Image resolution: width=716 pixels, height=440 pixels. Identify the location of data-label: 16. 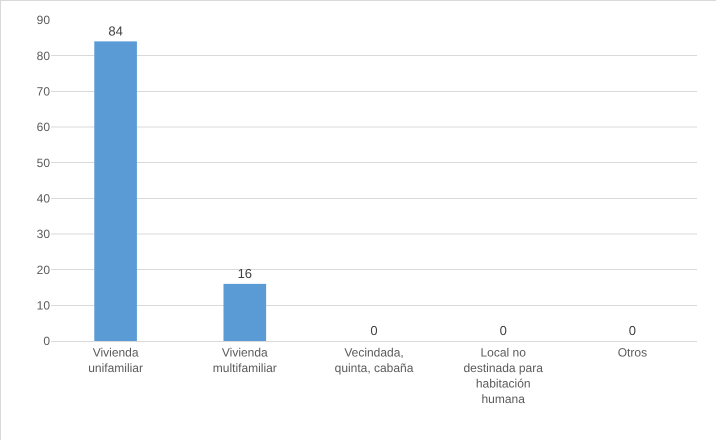
(245, 273).